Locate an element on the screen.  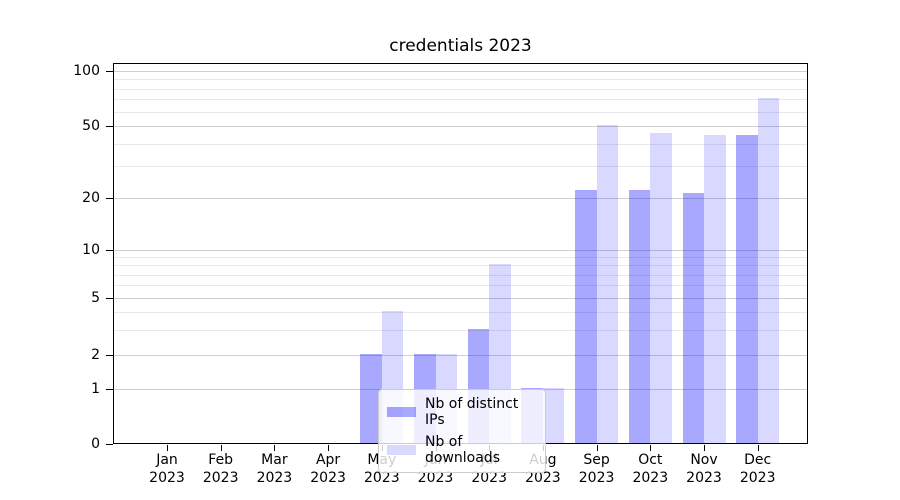
y-tick-label-2: 2 is located at coordinates (95, 355).